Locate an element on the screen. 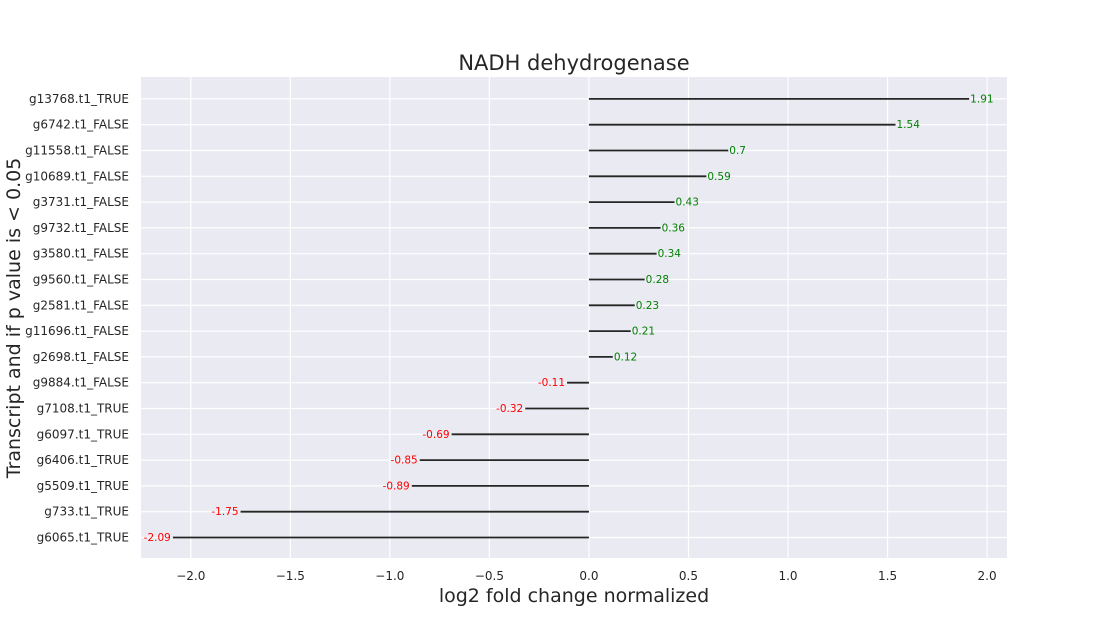 Image resolution: width=1120 pixels, height=640 pixels. x-tick-label: 0.5 is located at coordinates (688, 576).